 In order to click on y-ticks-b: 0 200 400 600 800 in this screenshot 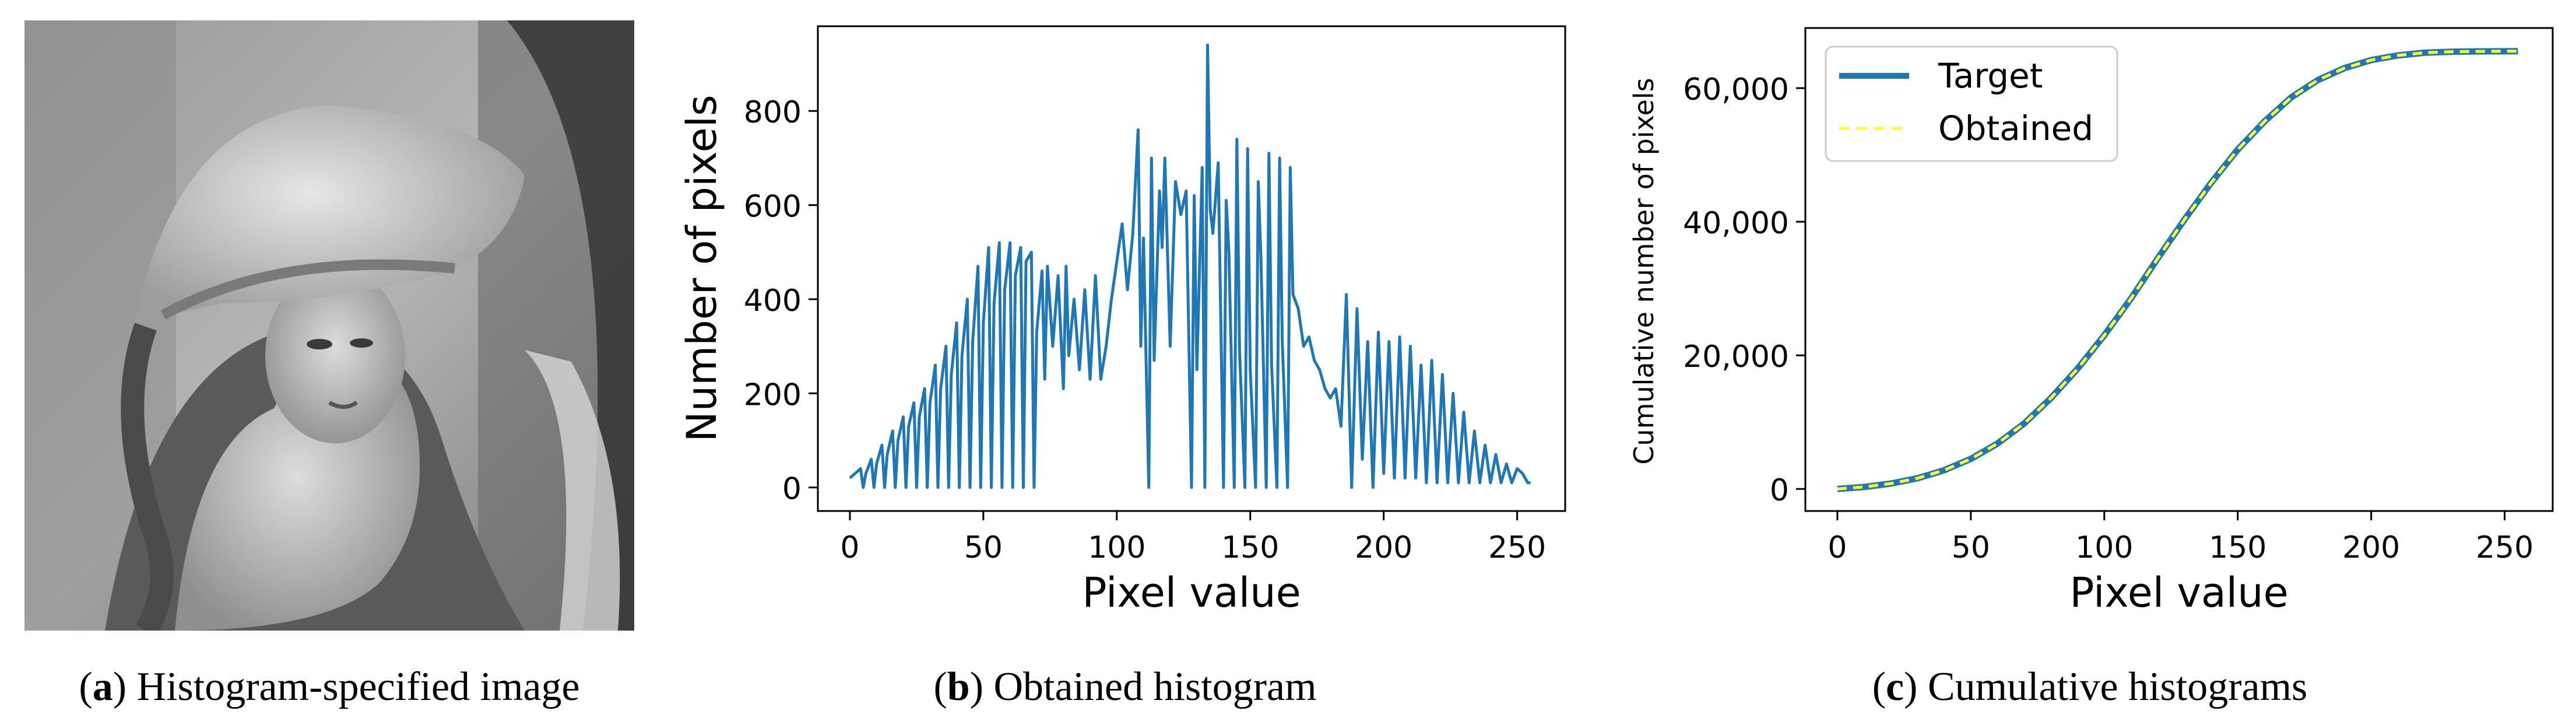, I will do `click(781, 301)`.